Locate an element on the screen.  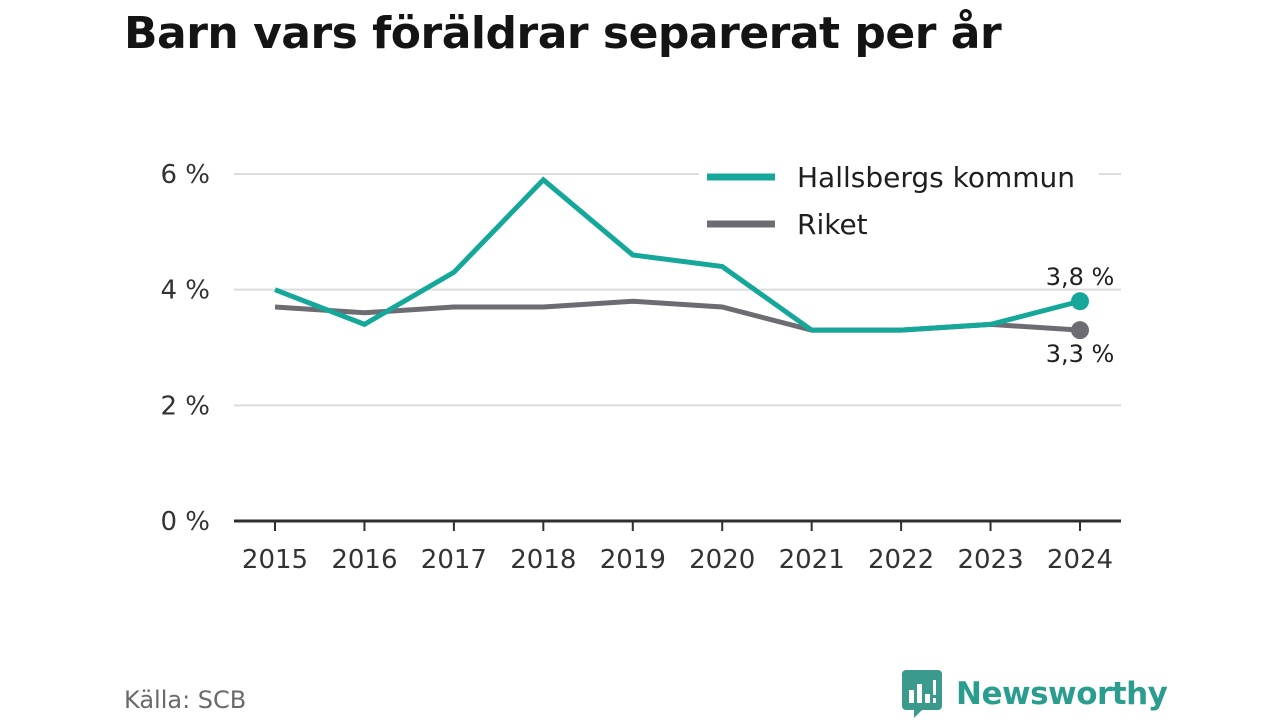
x-tick-label: 2023 is located at coordinates (990, 560).